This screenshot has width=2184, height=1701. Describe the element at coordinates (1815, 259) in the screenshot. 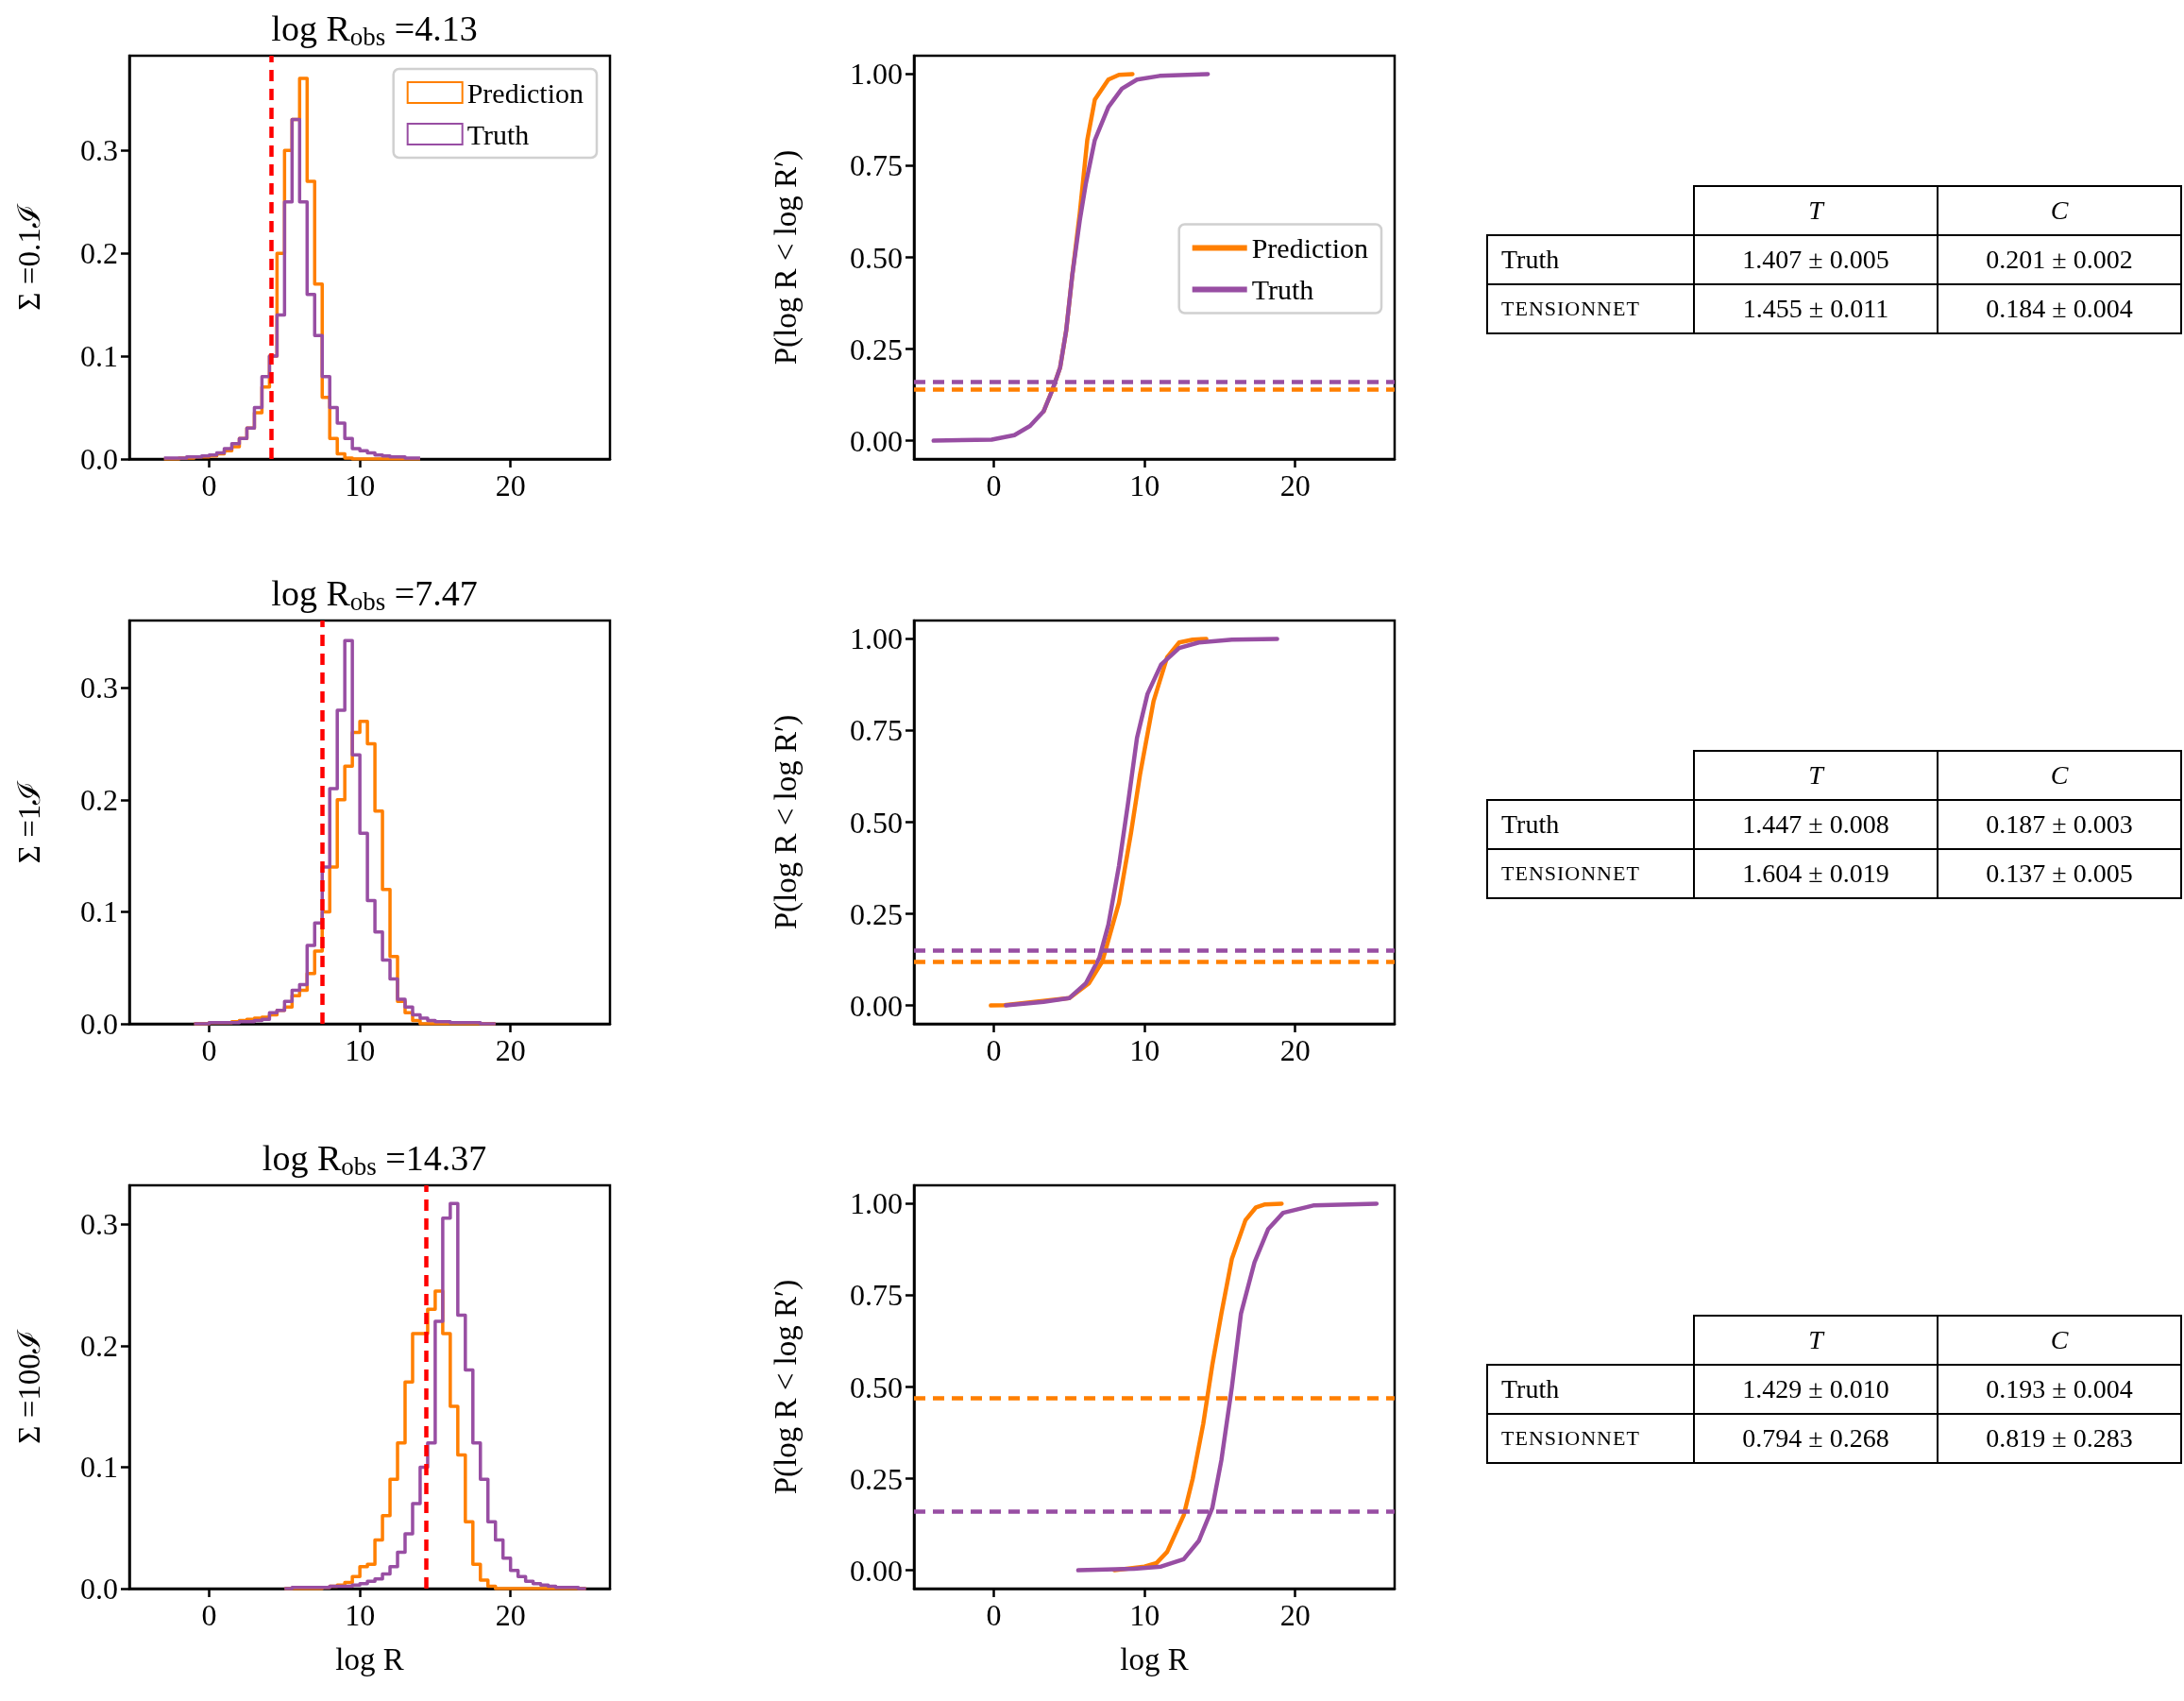

I see `text: 1.407 ± 0.005` at that location.